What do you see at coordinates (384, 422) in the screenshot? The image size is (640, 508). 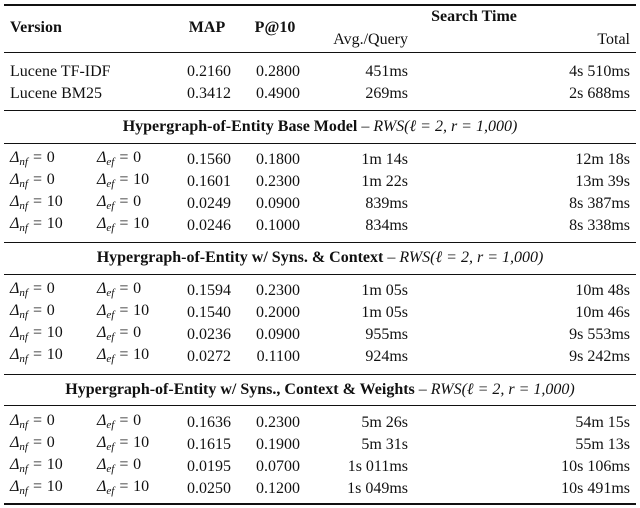 I see `avg-query: 5m 26s` at bounding box center [384, 422].